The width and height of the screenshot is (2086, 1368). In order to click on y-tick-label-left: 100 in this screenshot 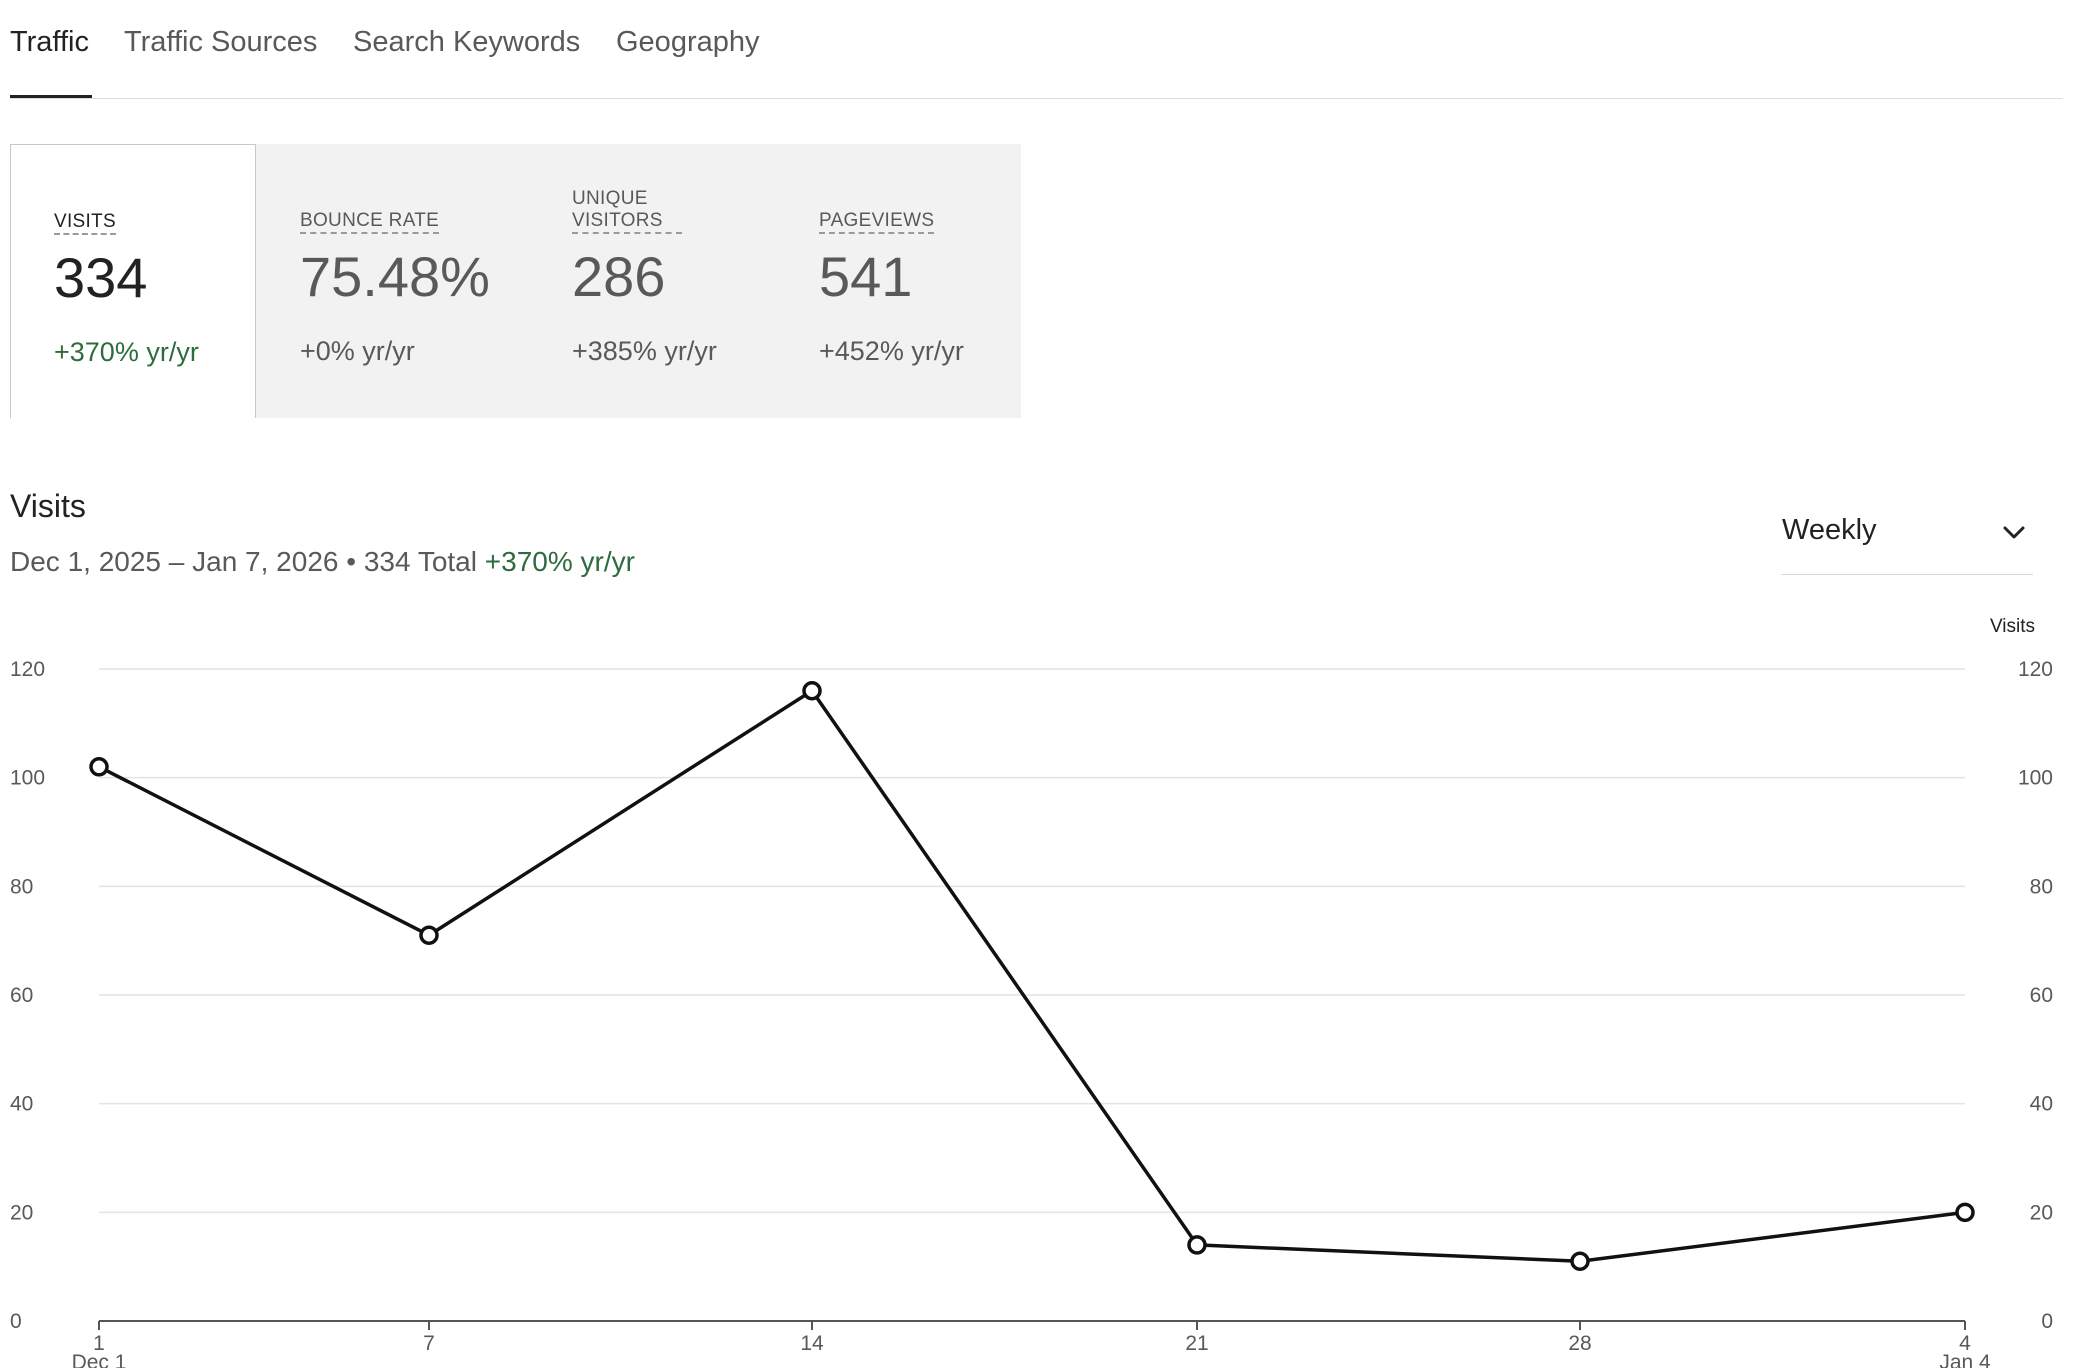, I will do `click(27, 778)`.